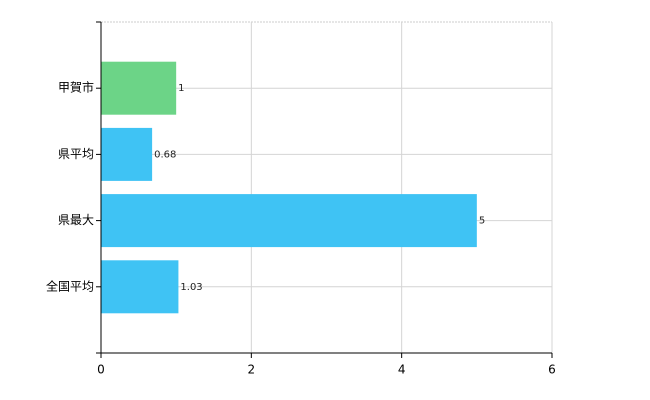 The width and height of the screenshot is (650, 400). I want to click on x-tick-label: 0, so click(101, 370).